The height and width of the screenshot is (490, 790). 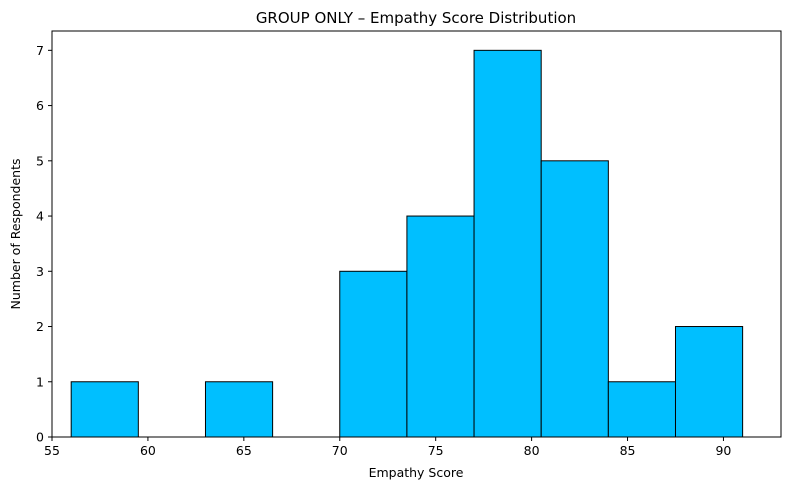 What do you see at coordinates (723, 450) in the screenshot?
I see `x-tick-label: 90` at bounding box center [723, 450].